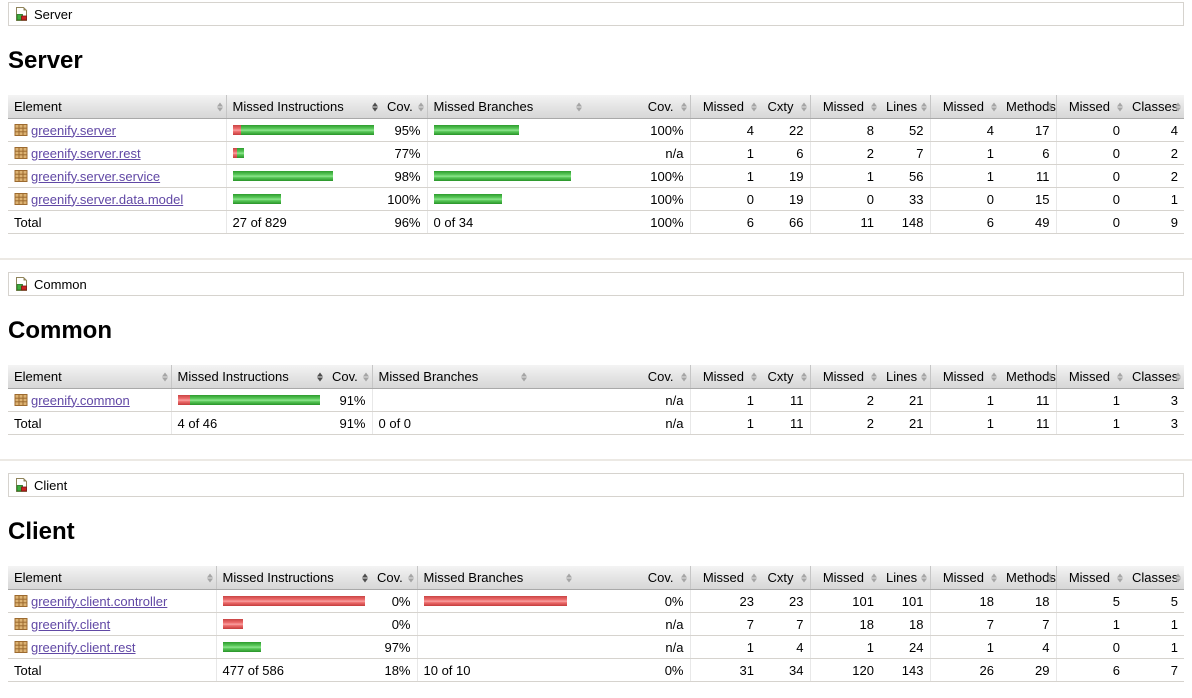  I want to click on package-link: greenify.server, so click(74, 130).